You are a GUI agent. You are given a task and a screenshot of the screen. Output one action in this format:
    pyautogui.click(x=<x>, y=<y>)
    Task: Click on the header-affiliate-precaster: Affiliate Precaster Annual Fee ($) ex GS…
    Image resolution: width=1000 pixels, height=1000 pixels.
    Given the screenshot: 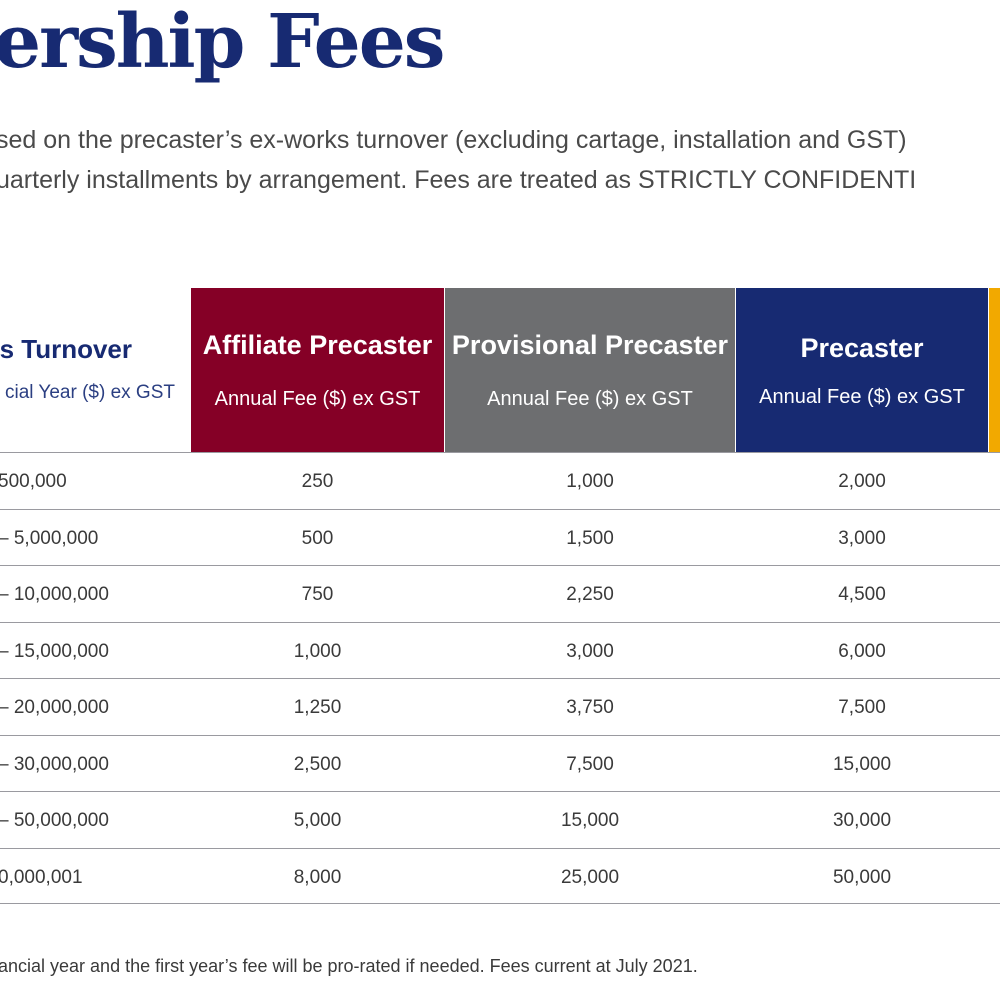 What is the action you would take?
    pyautogui.click(x=317, y=370)
    